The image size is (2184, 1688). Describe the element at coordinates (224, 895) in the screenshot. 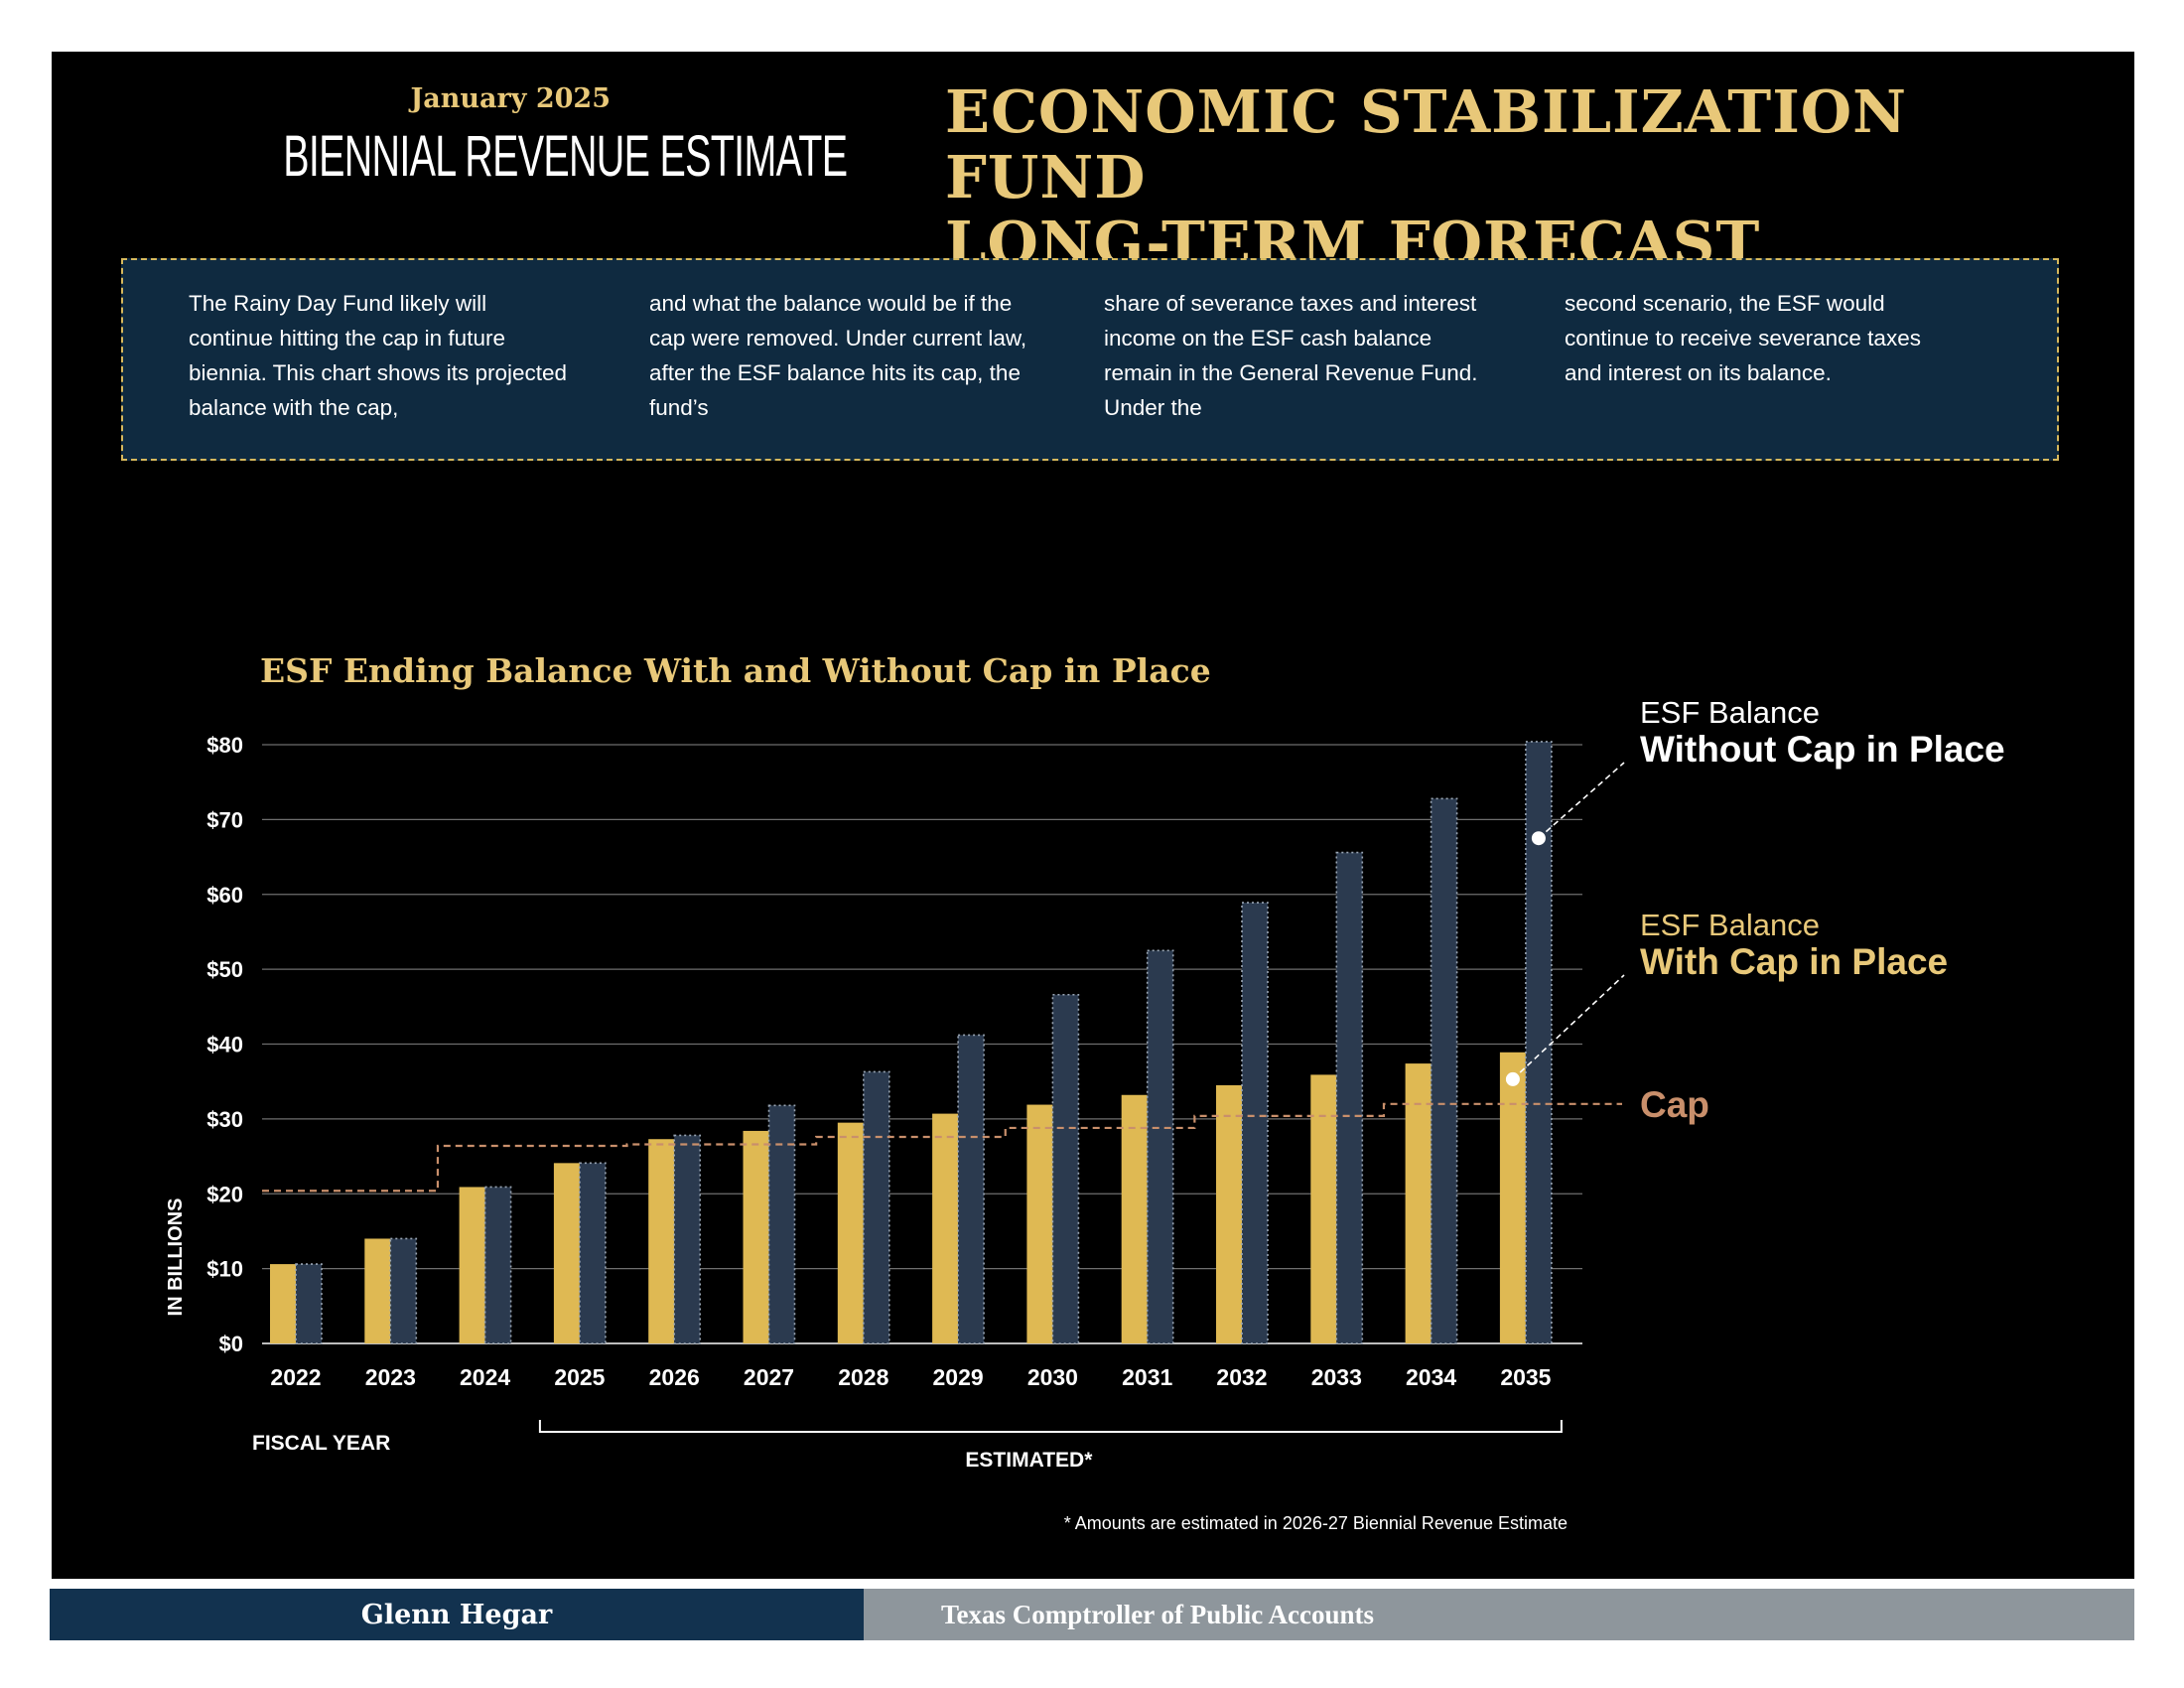

I see `y-tick-label: $60` at that location.